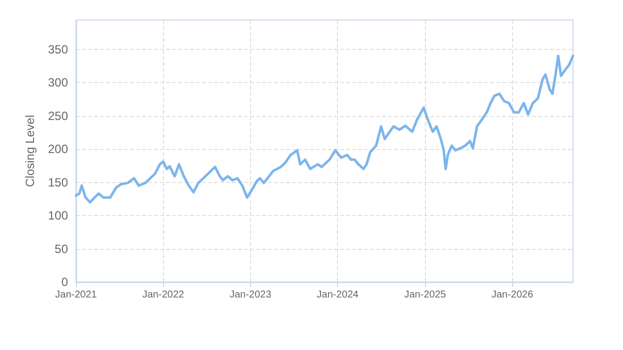 The height and width of the screenshot is (350, 623). Describe the element at coordinates (512, 295) in the screenshot. I see `x-tick-label: Jan-2026` at that location.